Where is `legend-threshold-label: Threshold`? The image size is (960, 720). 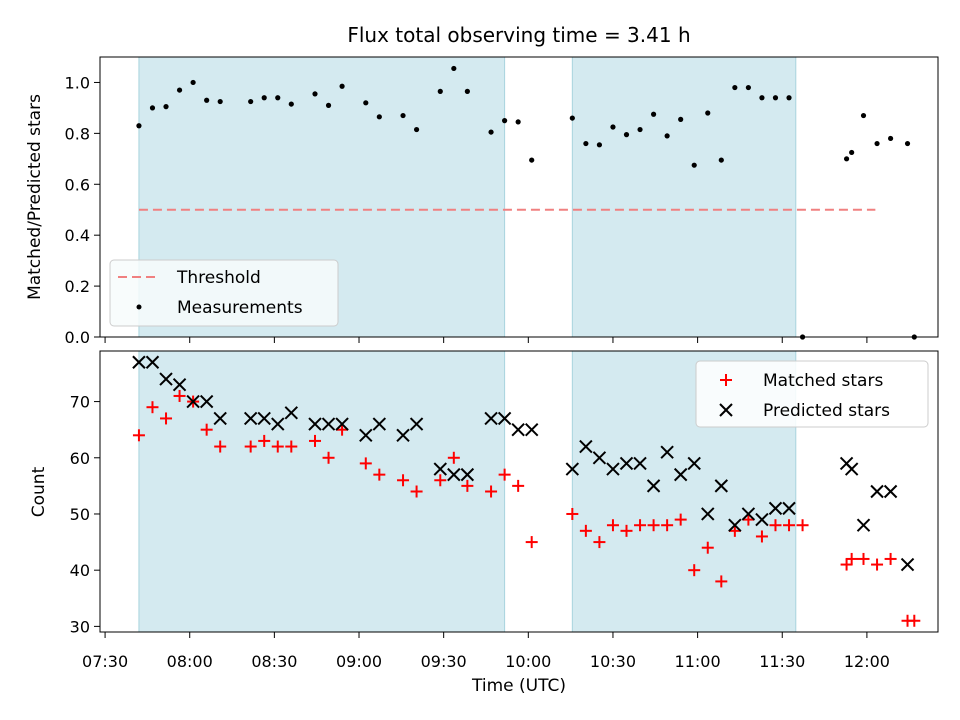
legend-threshold-label: Threshold is located at coordinates (218, 278).